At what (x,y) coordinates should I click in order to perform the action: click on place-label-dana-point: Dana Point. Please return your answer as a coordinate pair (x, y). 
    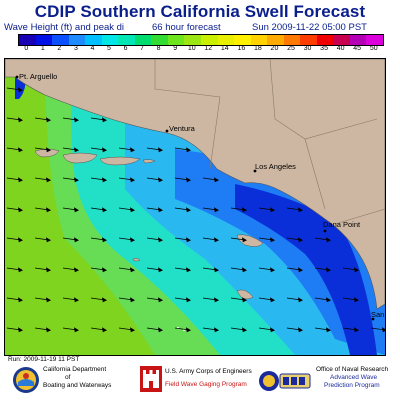
    Looking at the image, I should click on (342, 224).